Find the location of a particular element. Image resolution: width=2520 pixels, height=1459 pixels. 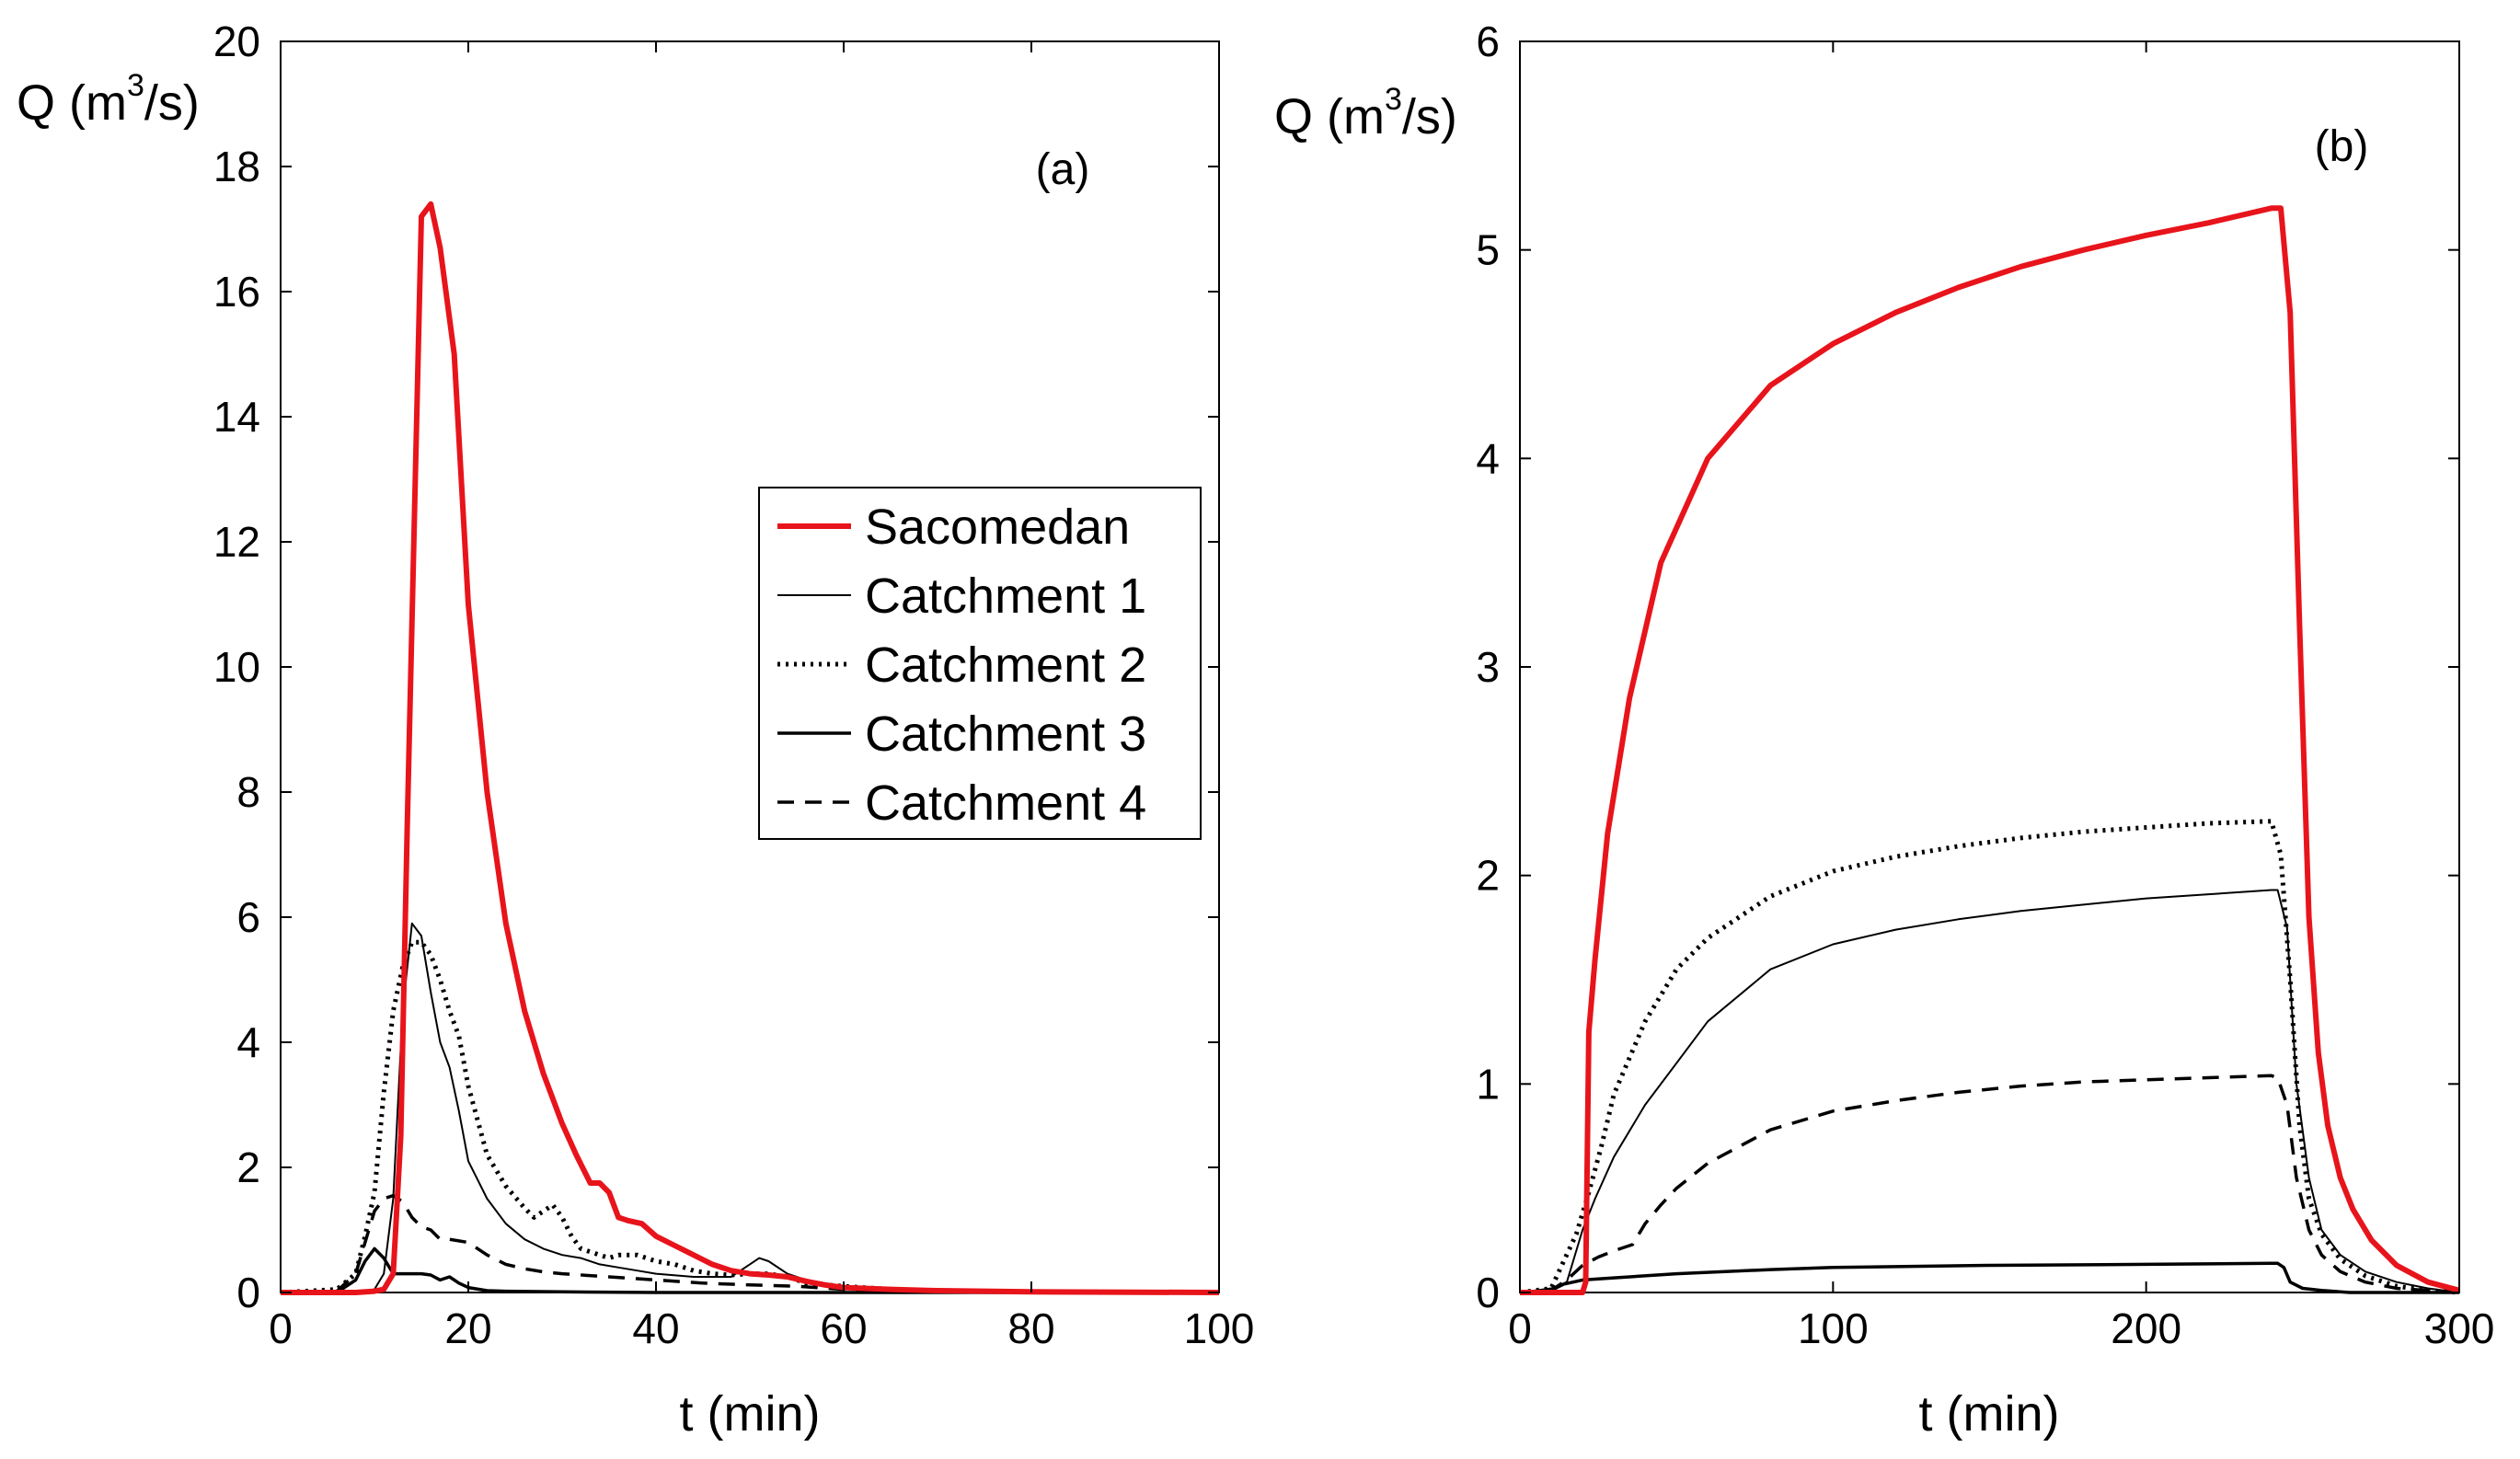

y-tick-label: 8 is located at coordinates (248, 792).